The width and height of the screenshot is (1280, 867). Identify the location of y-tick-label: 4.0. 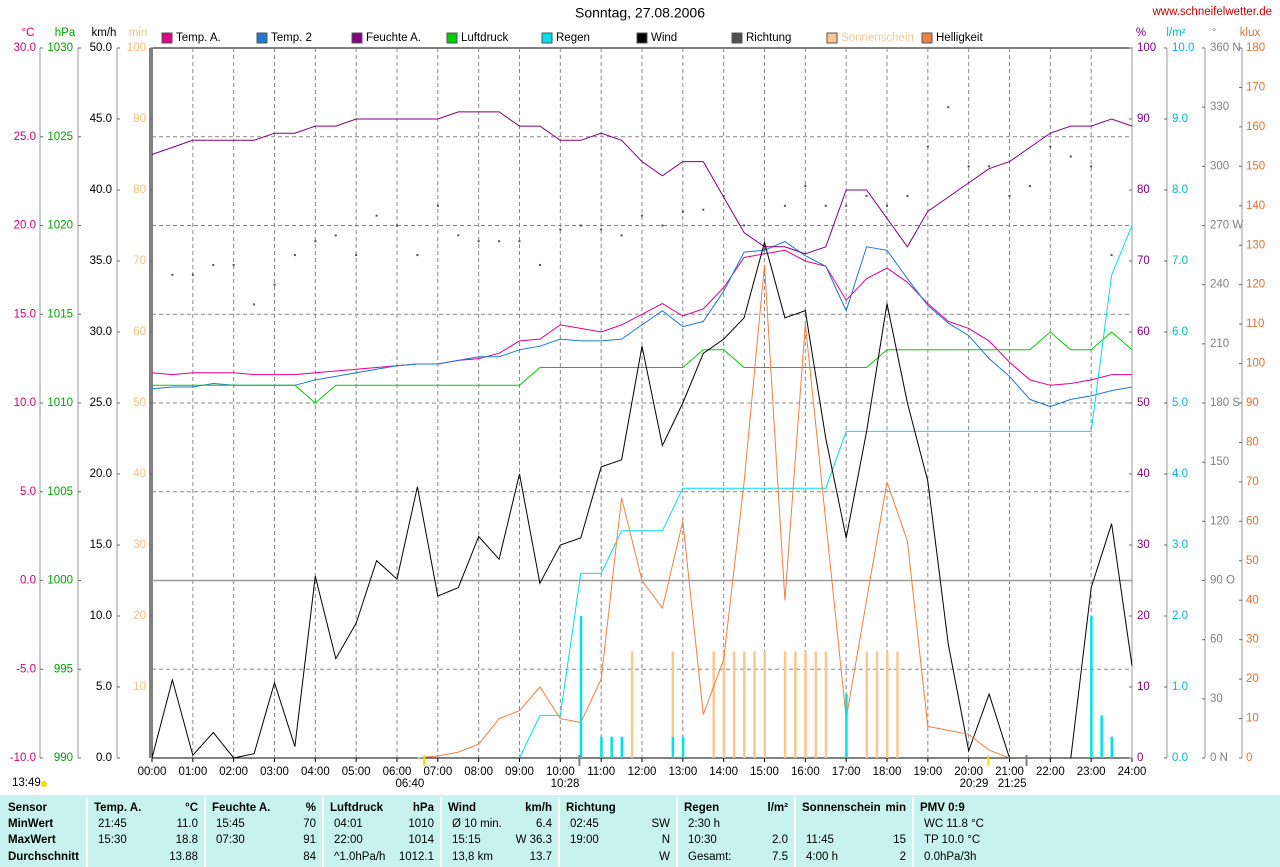
(1180, 474).